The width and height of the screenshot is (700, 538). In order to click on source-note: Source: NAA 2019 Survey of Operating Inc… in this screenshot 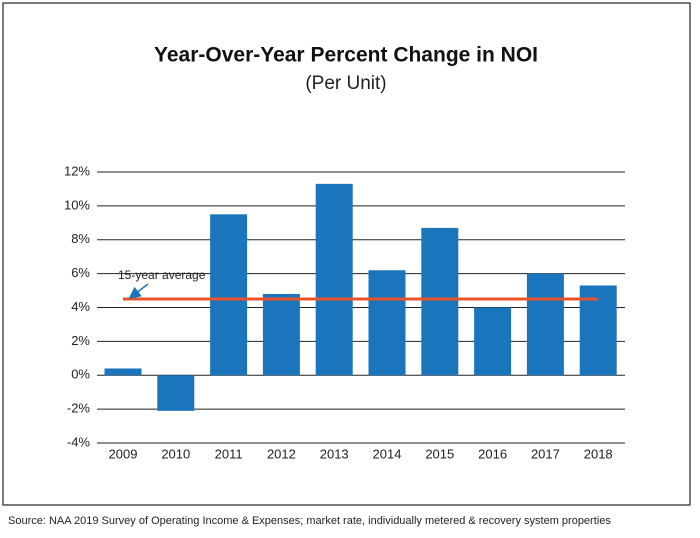, I will do `click(309, 521)`.